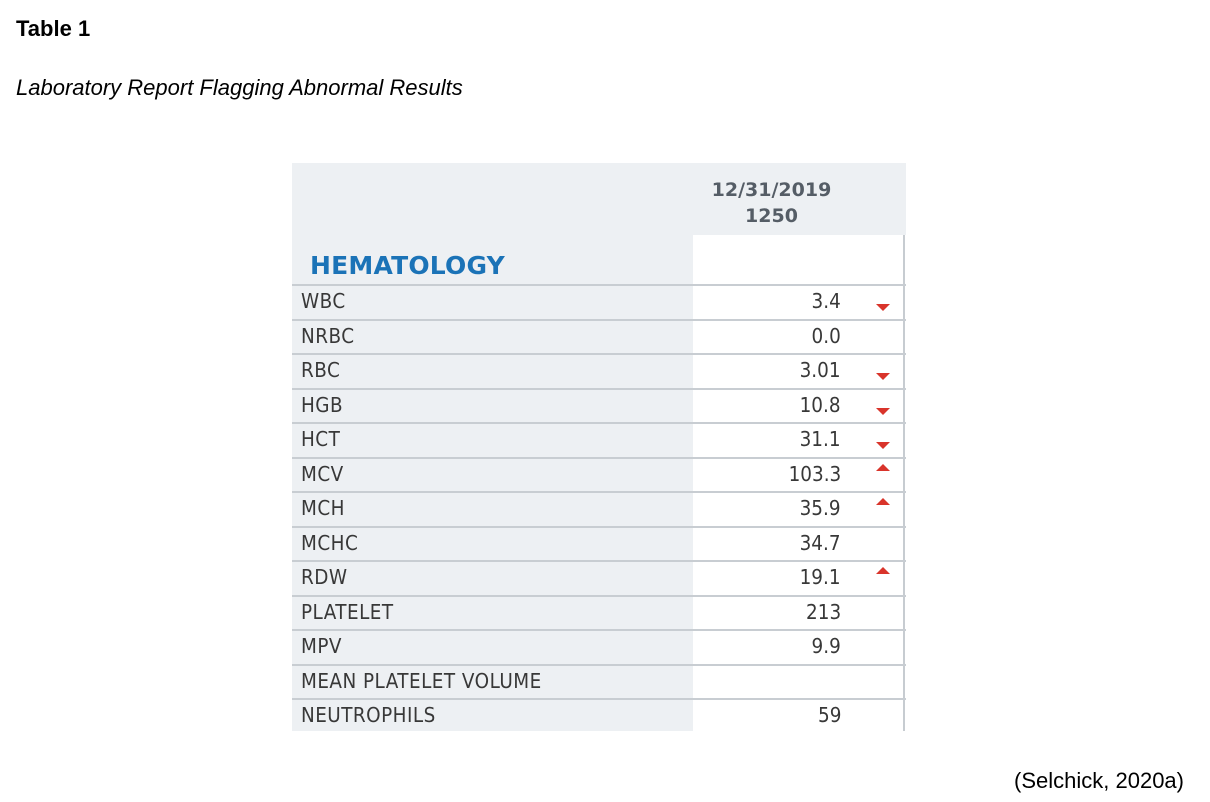  Describe the element at coordinates (820, 404) in the screenshot. I see `test-value: 10.8` at that location.